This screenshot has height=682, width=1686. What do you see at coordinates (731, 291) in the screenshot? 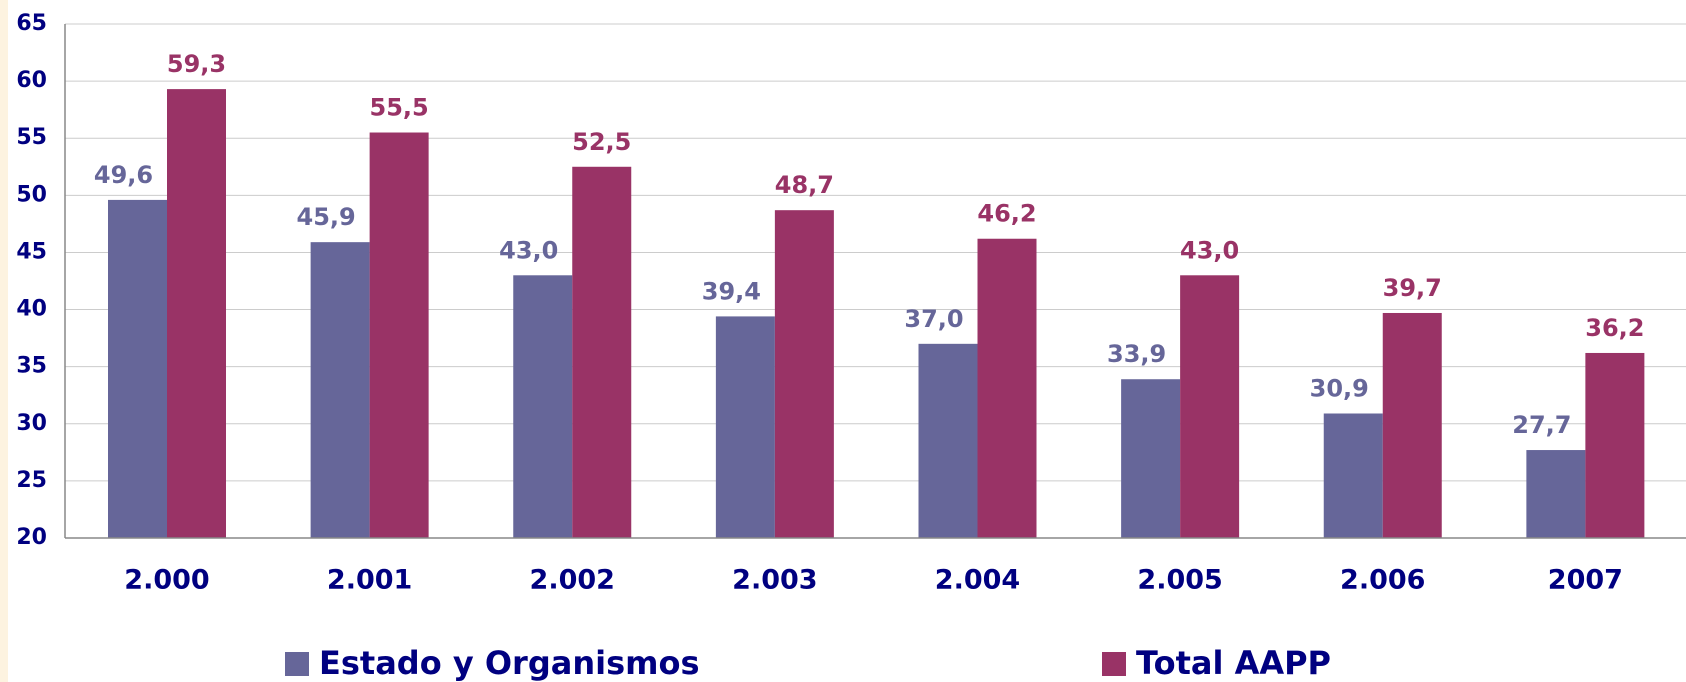
I see `value-label: 39,4` at bounding box center [731, 291].